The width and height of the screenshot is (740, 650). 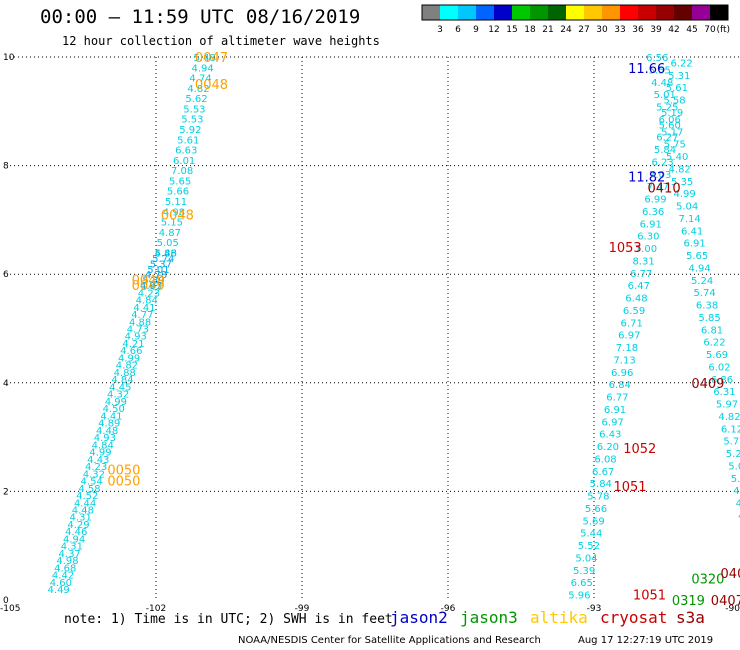 I want to click on colorbar-tick-label: 12, so click(x=493, y=30).